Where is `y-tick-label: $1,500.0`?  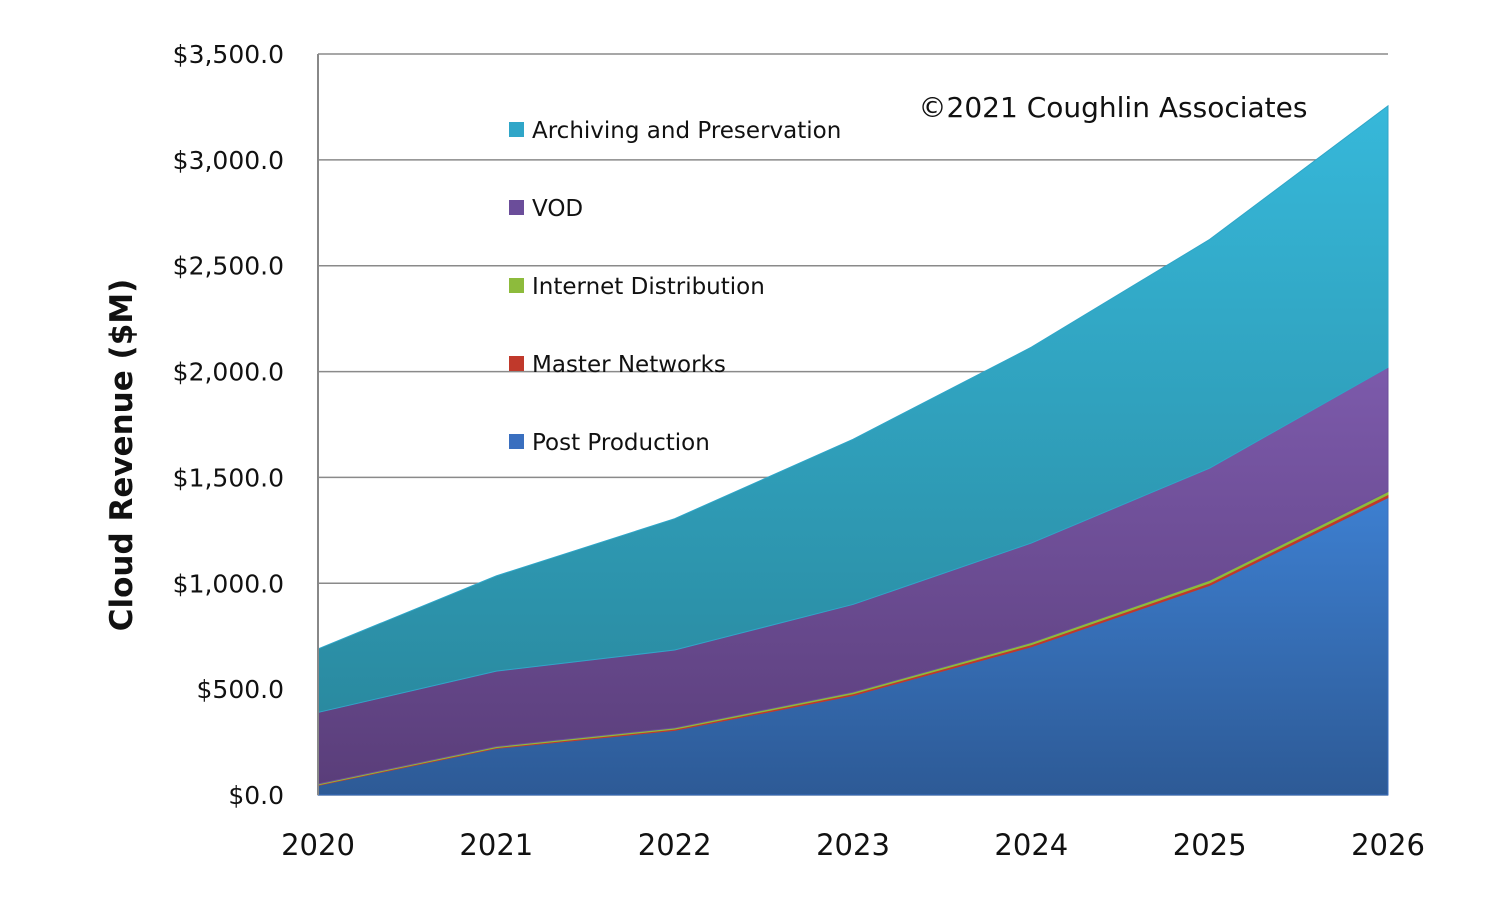 y-tick-label: $1,500.0 is located at coordinates (228, 477).